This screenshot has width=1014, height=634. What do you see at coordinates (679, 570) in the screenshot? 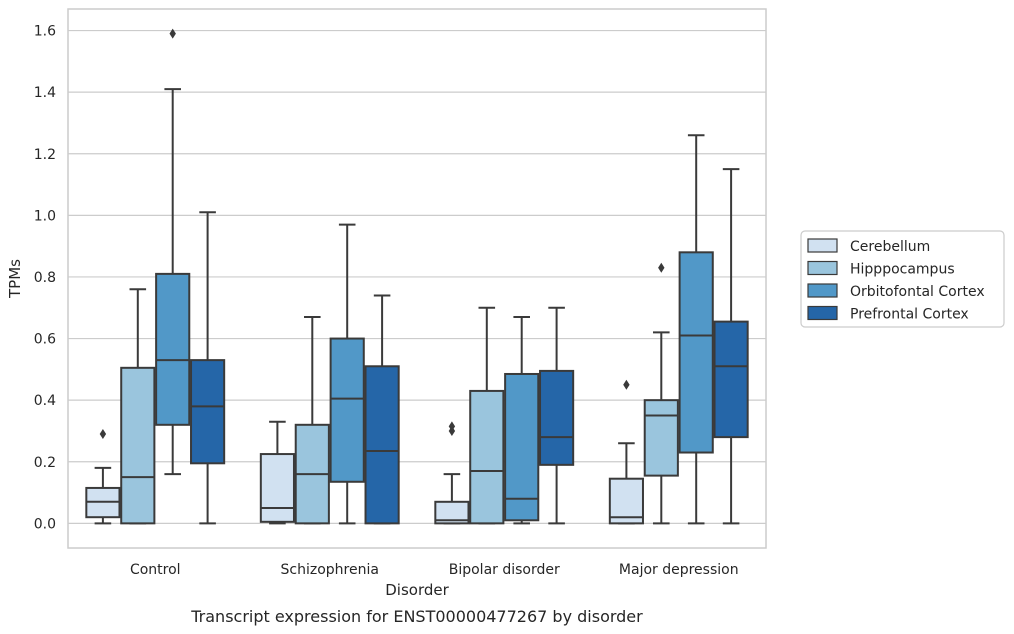
I see `x-tick-label: Major depression` at bounding box center [679, 570].